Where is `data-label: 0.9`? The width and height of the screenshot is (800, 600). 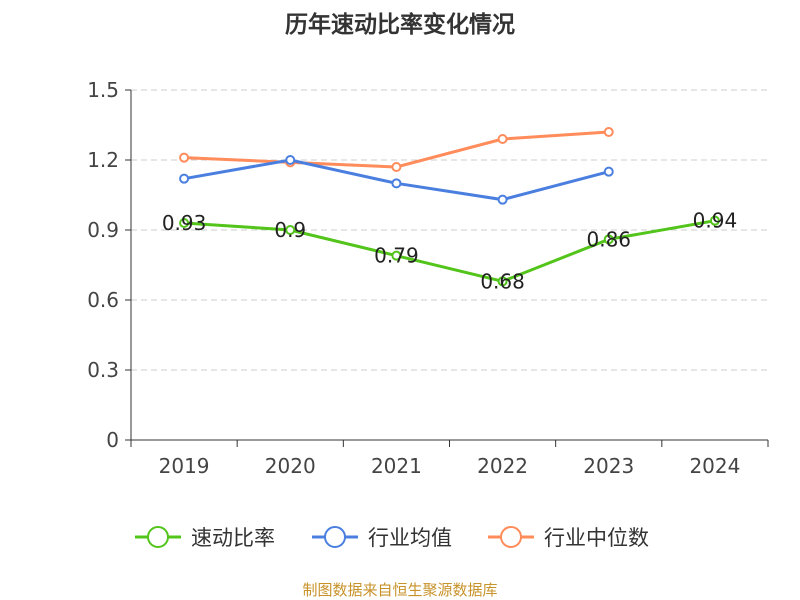
data-label: 0.9 is located at coordinates (290, 230).